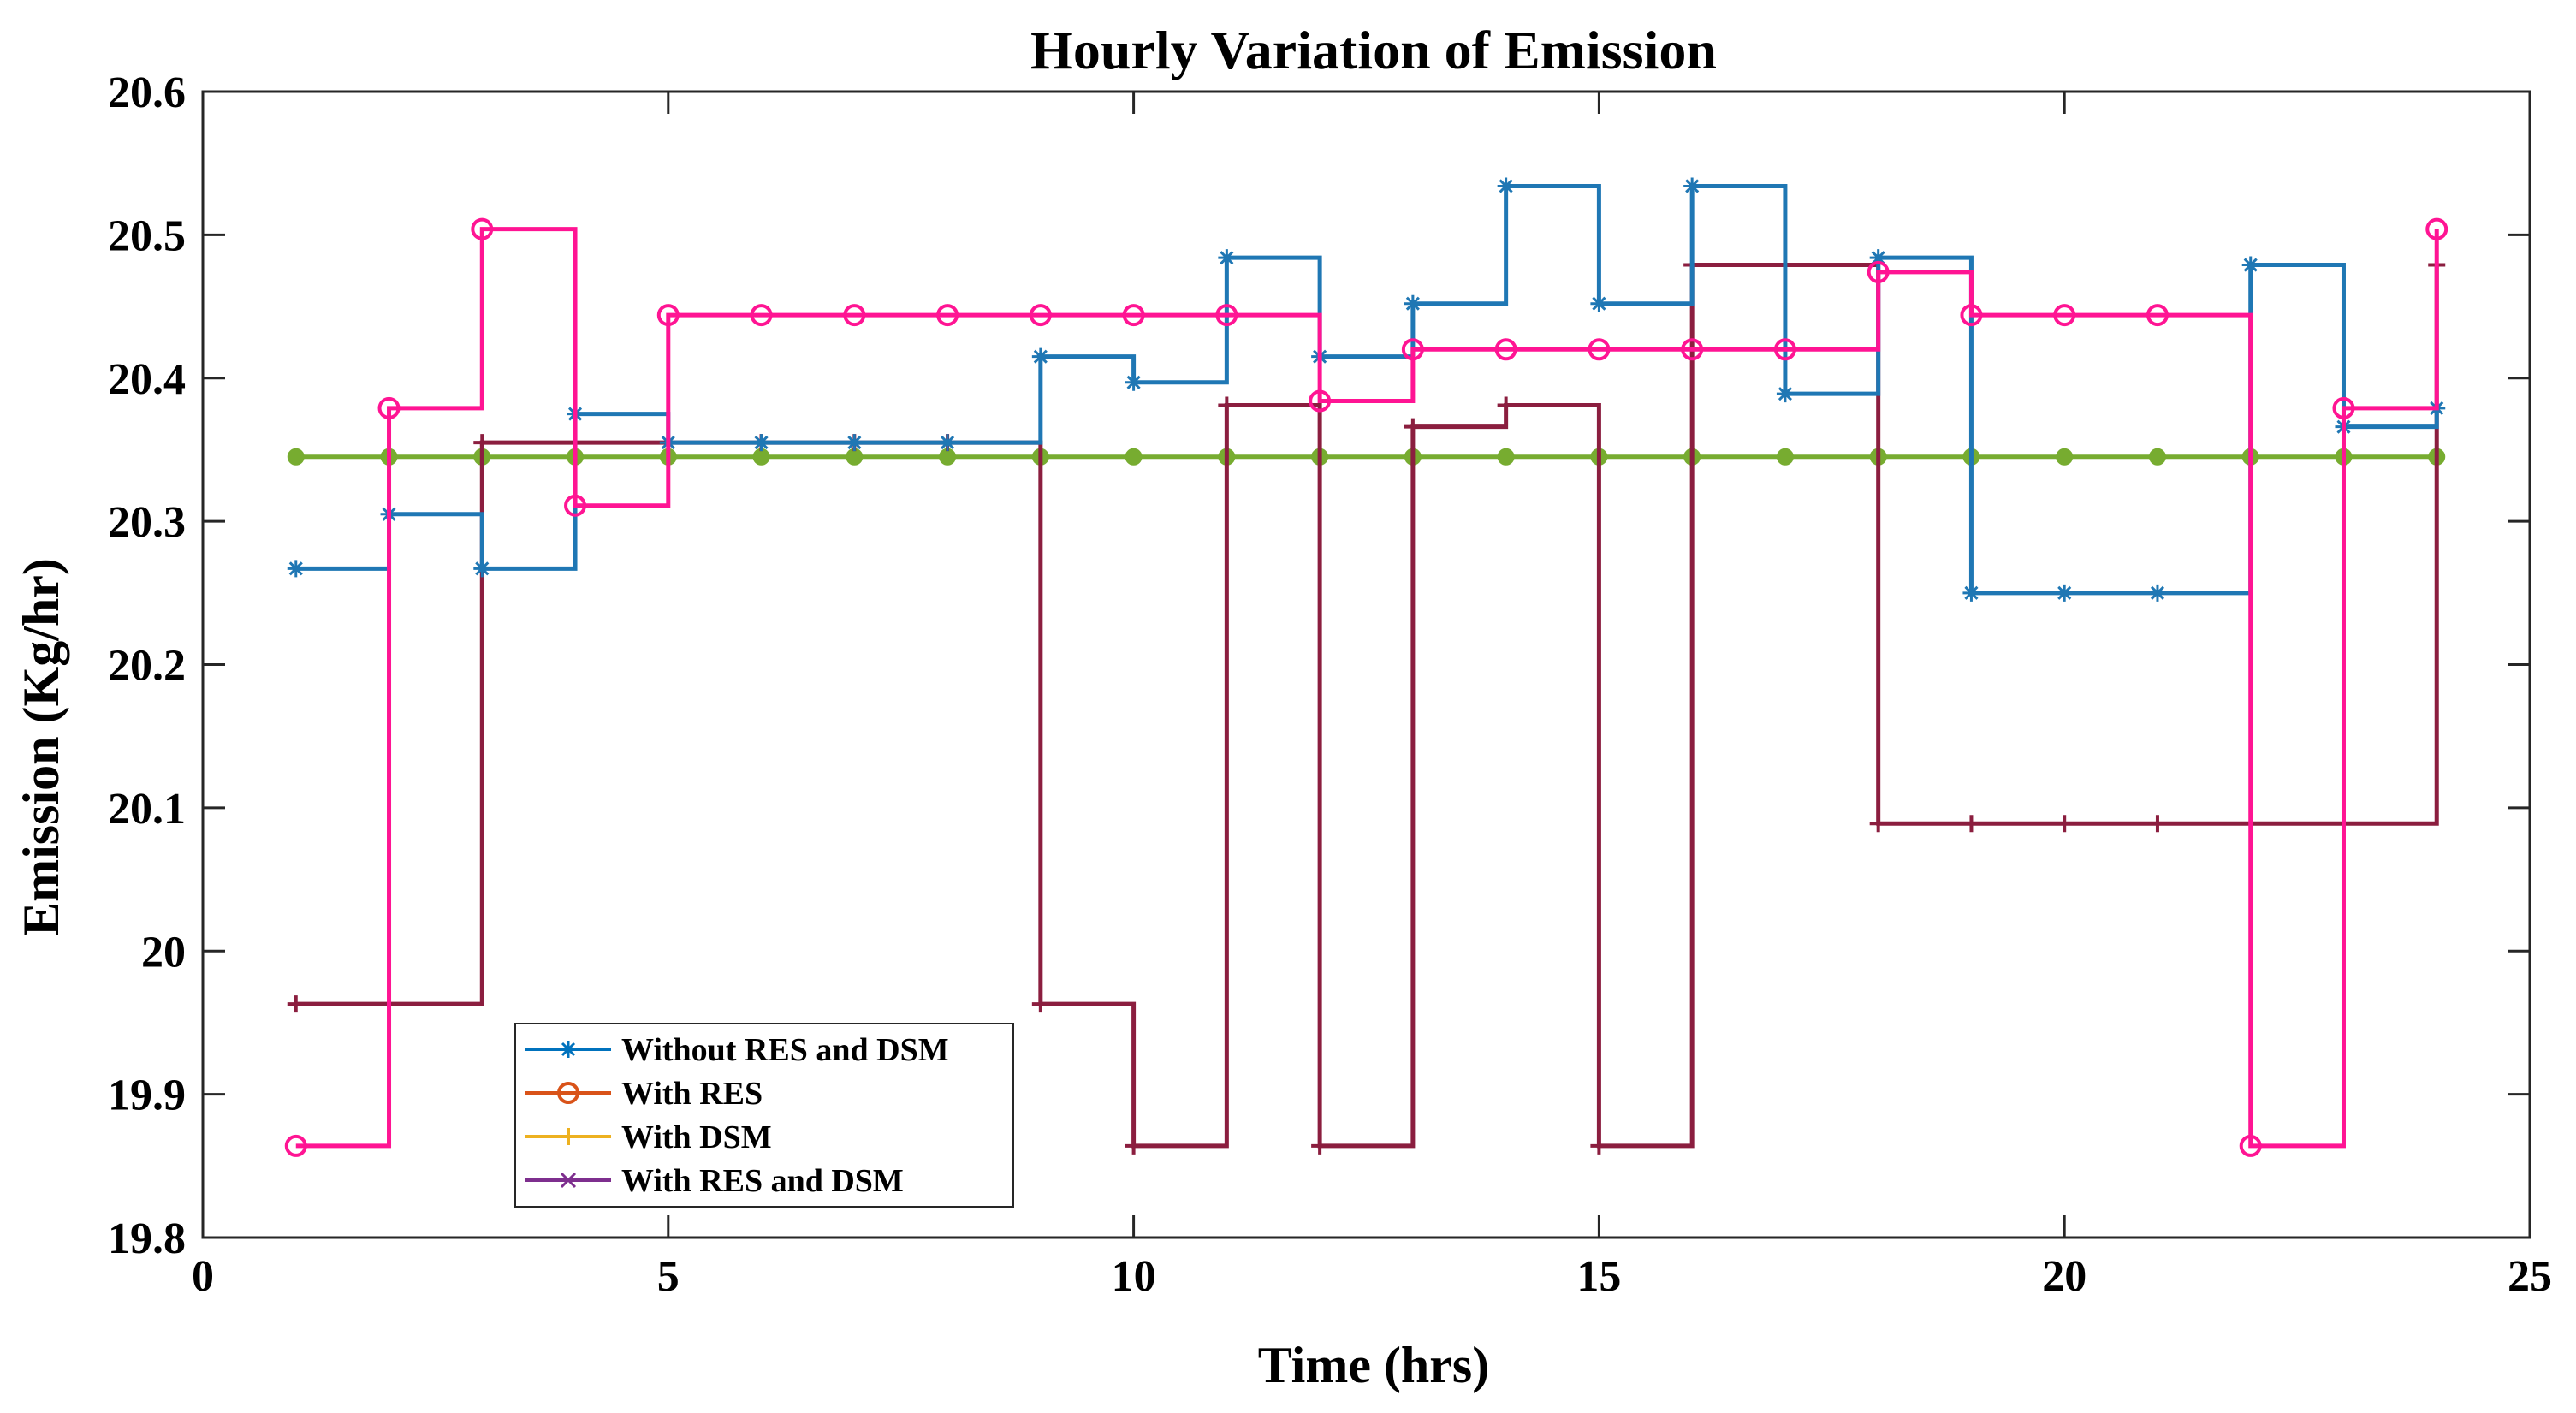 The height and width of the screenshot is (1413, 2576). Describe the element at coordinates (1374, 1365) in the screenshot. I see `x-axis-label: Time (hrs)` at that location.